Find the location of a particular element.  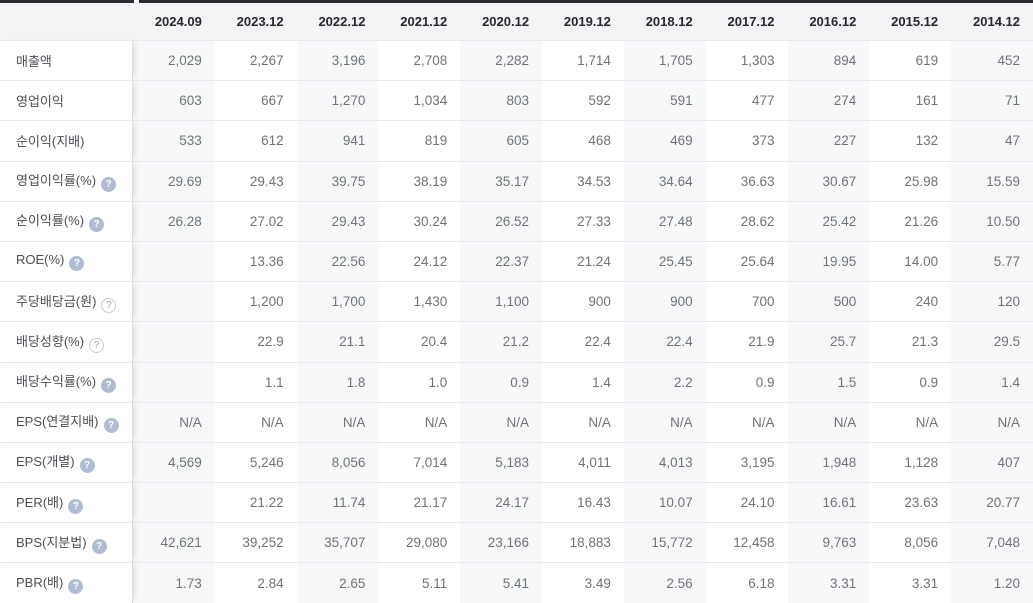

data-cell: 700 is located at coordinates (746, 301).